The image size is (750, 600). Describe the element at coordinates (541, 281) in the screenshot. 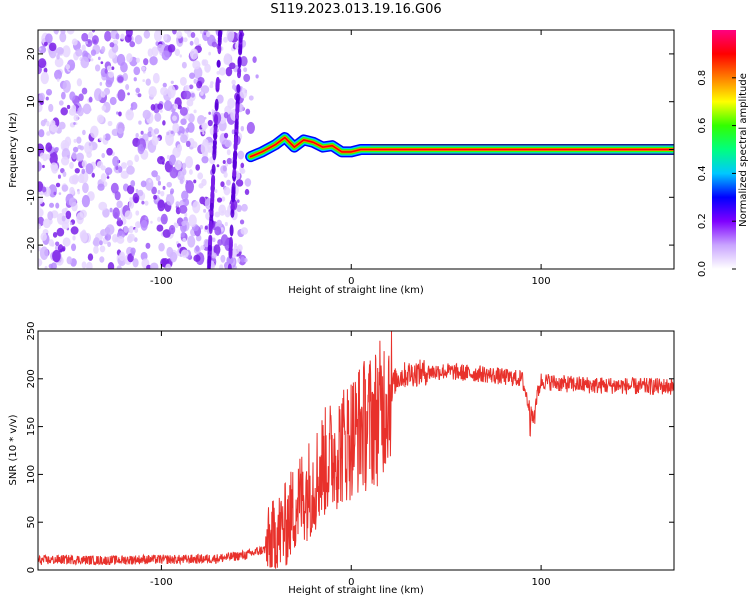

I see `x-tick-label: 100` at that location.